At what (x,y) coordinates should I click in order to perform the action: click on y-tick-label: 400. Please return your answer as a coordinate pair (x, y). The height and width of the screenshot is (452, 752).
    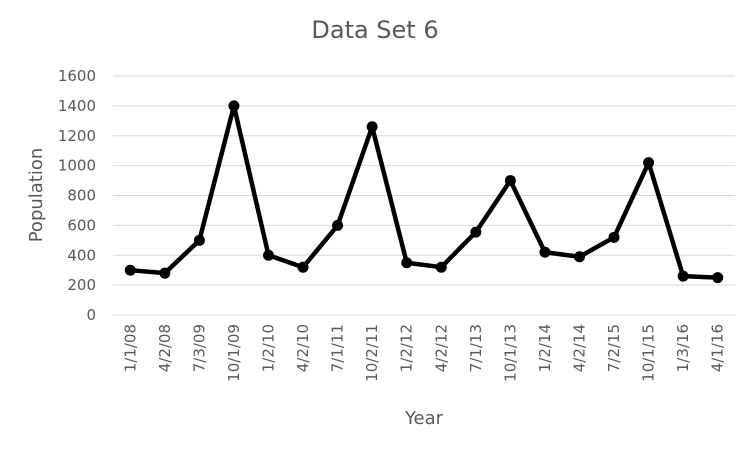
    Looking at the image, I should click on (81, 255).